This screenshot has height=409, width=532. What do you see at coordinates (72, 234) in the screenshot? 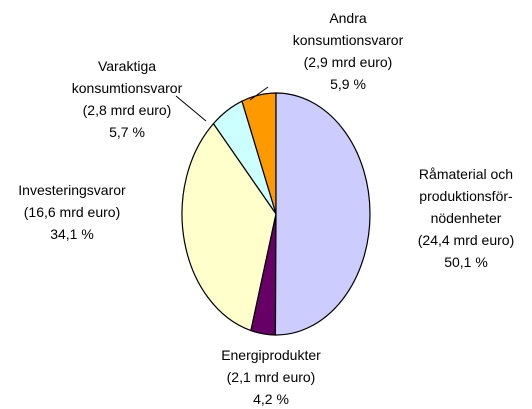
I see `value-label: 34,1 %` at bounding box center [72, 234].